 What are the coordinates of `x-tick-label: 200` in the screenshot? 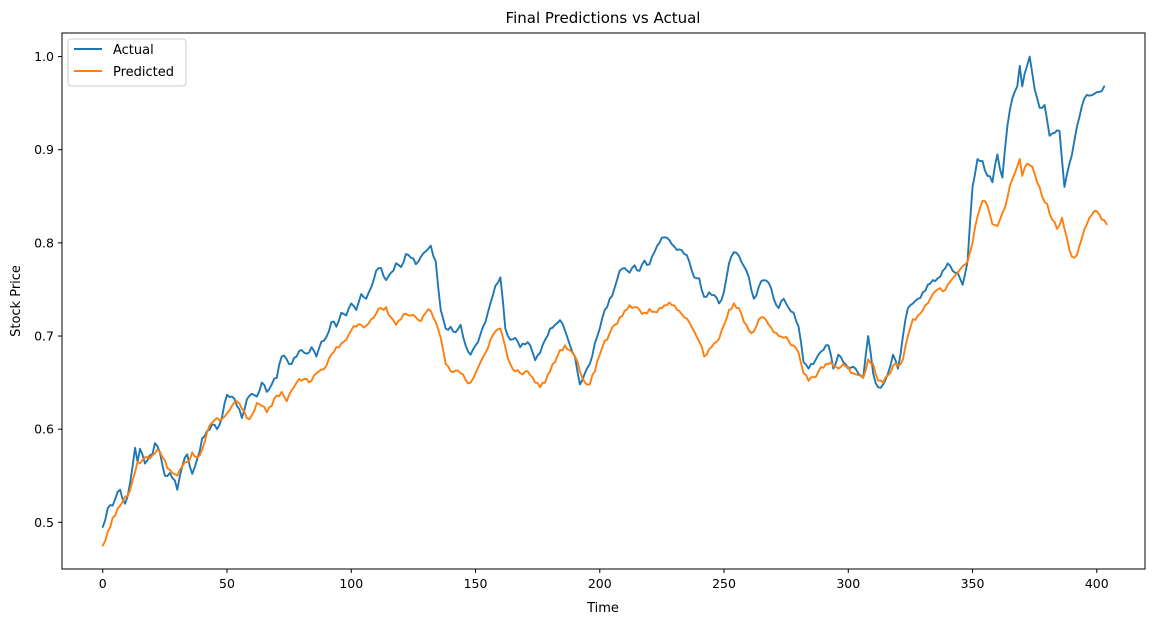 It's located at (600, 583).